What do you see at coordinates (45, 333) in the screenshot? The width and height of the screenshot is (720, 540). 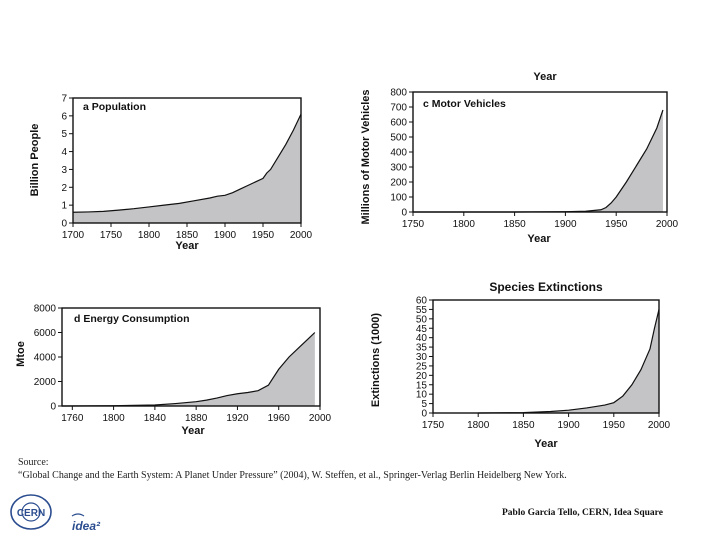 I see `y-tick-label-6000: 6000` at bounding box center [45, 333].